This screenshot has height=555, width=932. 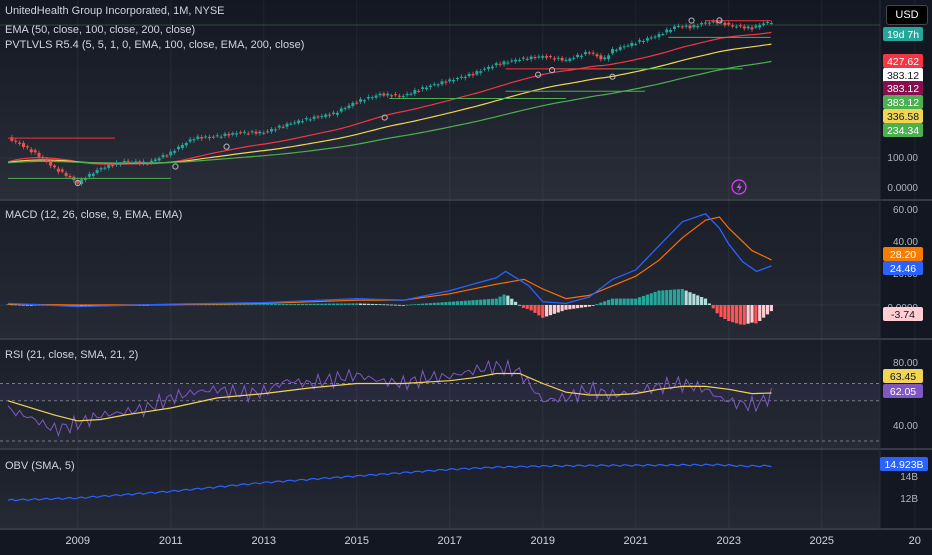 I want to click on rsi-sma-line, so click(x=389, y=397).